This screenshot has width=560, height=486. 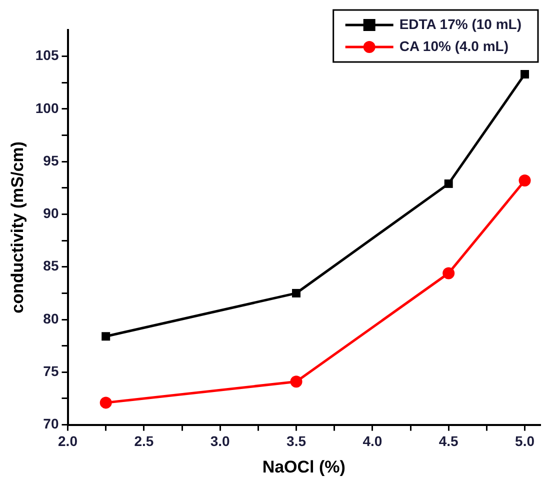 What do you see at coordinates (17, 227) in the screenshot?
I see `y-axis-title: conductivity (mS/cm)` at bounding box center [17, 227].